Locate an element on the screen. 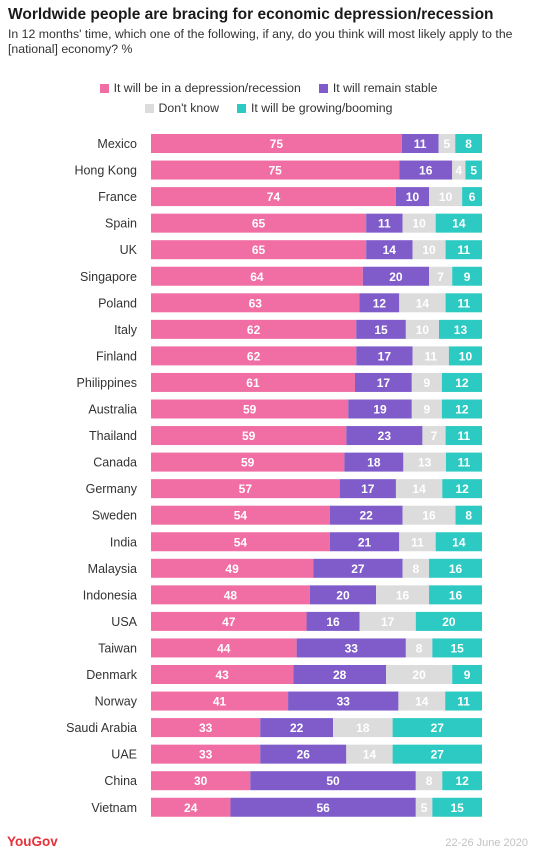  legend-label-growing: It will be growing/booming is located at coordinates (321, 108).